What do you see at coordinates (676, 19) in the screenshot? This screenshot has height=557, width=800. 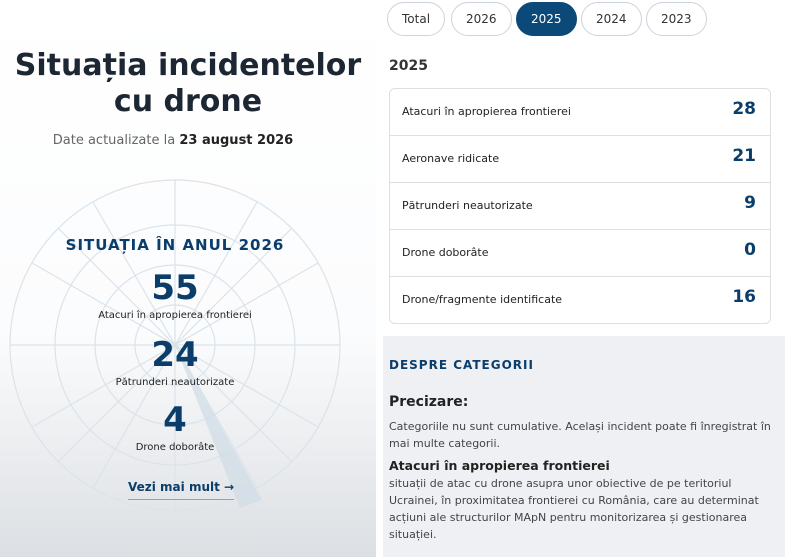 I see `year-tab: 2023` at bounding box center [676, 19].